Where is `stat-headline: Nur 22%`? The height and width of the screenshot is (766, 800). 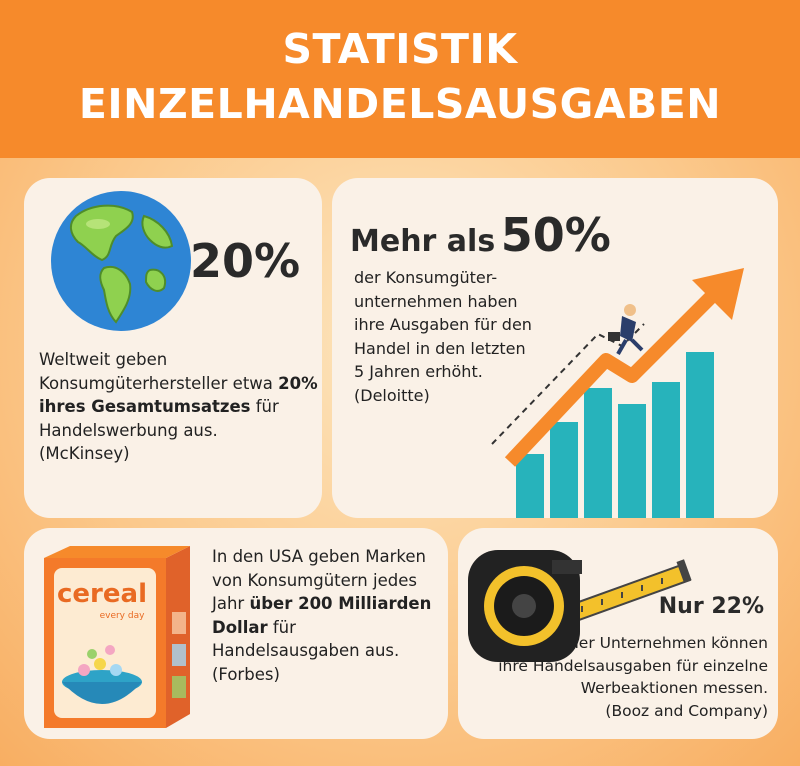 stat-headline: Nur 22% is located at coordinates (711, 606).